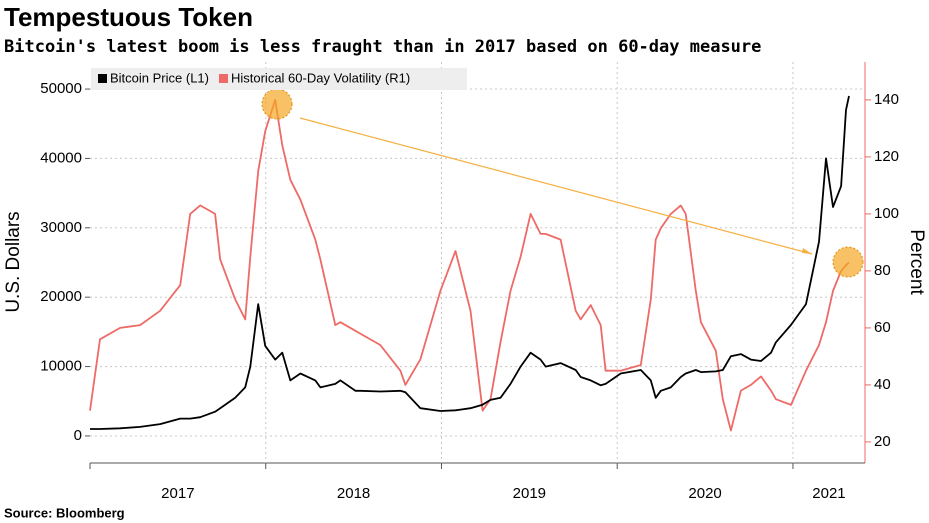  What do you see at coordinates (13, 261) in the screenshot?
I see `y-axis-label: U.S. Dollars` at bounding box center [13, 261].